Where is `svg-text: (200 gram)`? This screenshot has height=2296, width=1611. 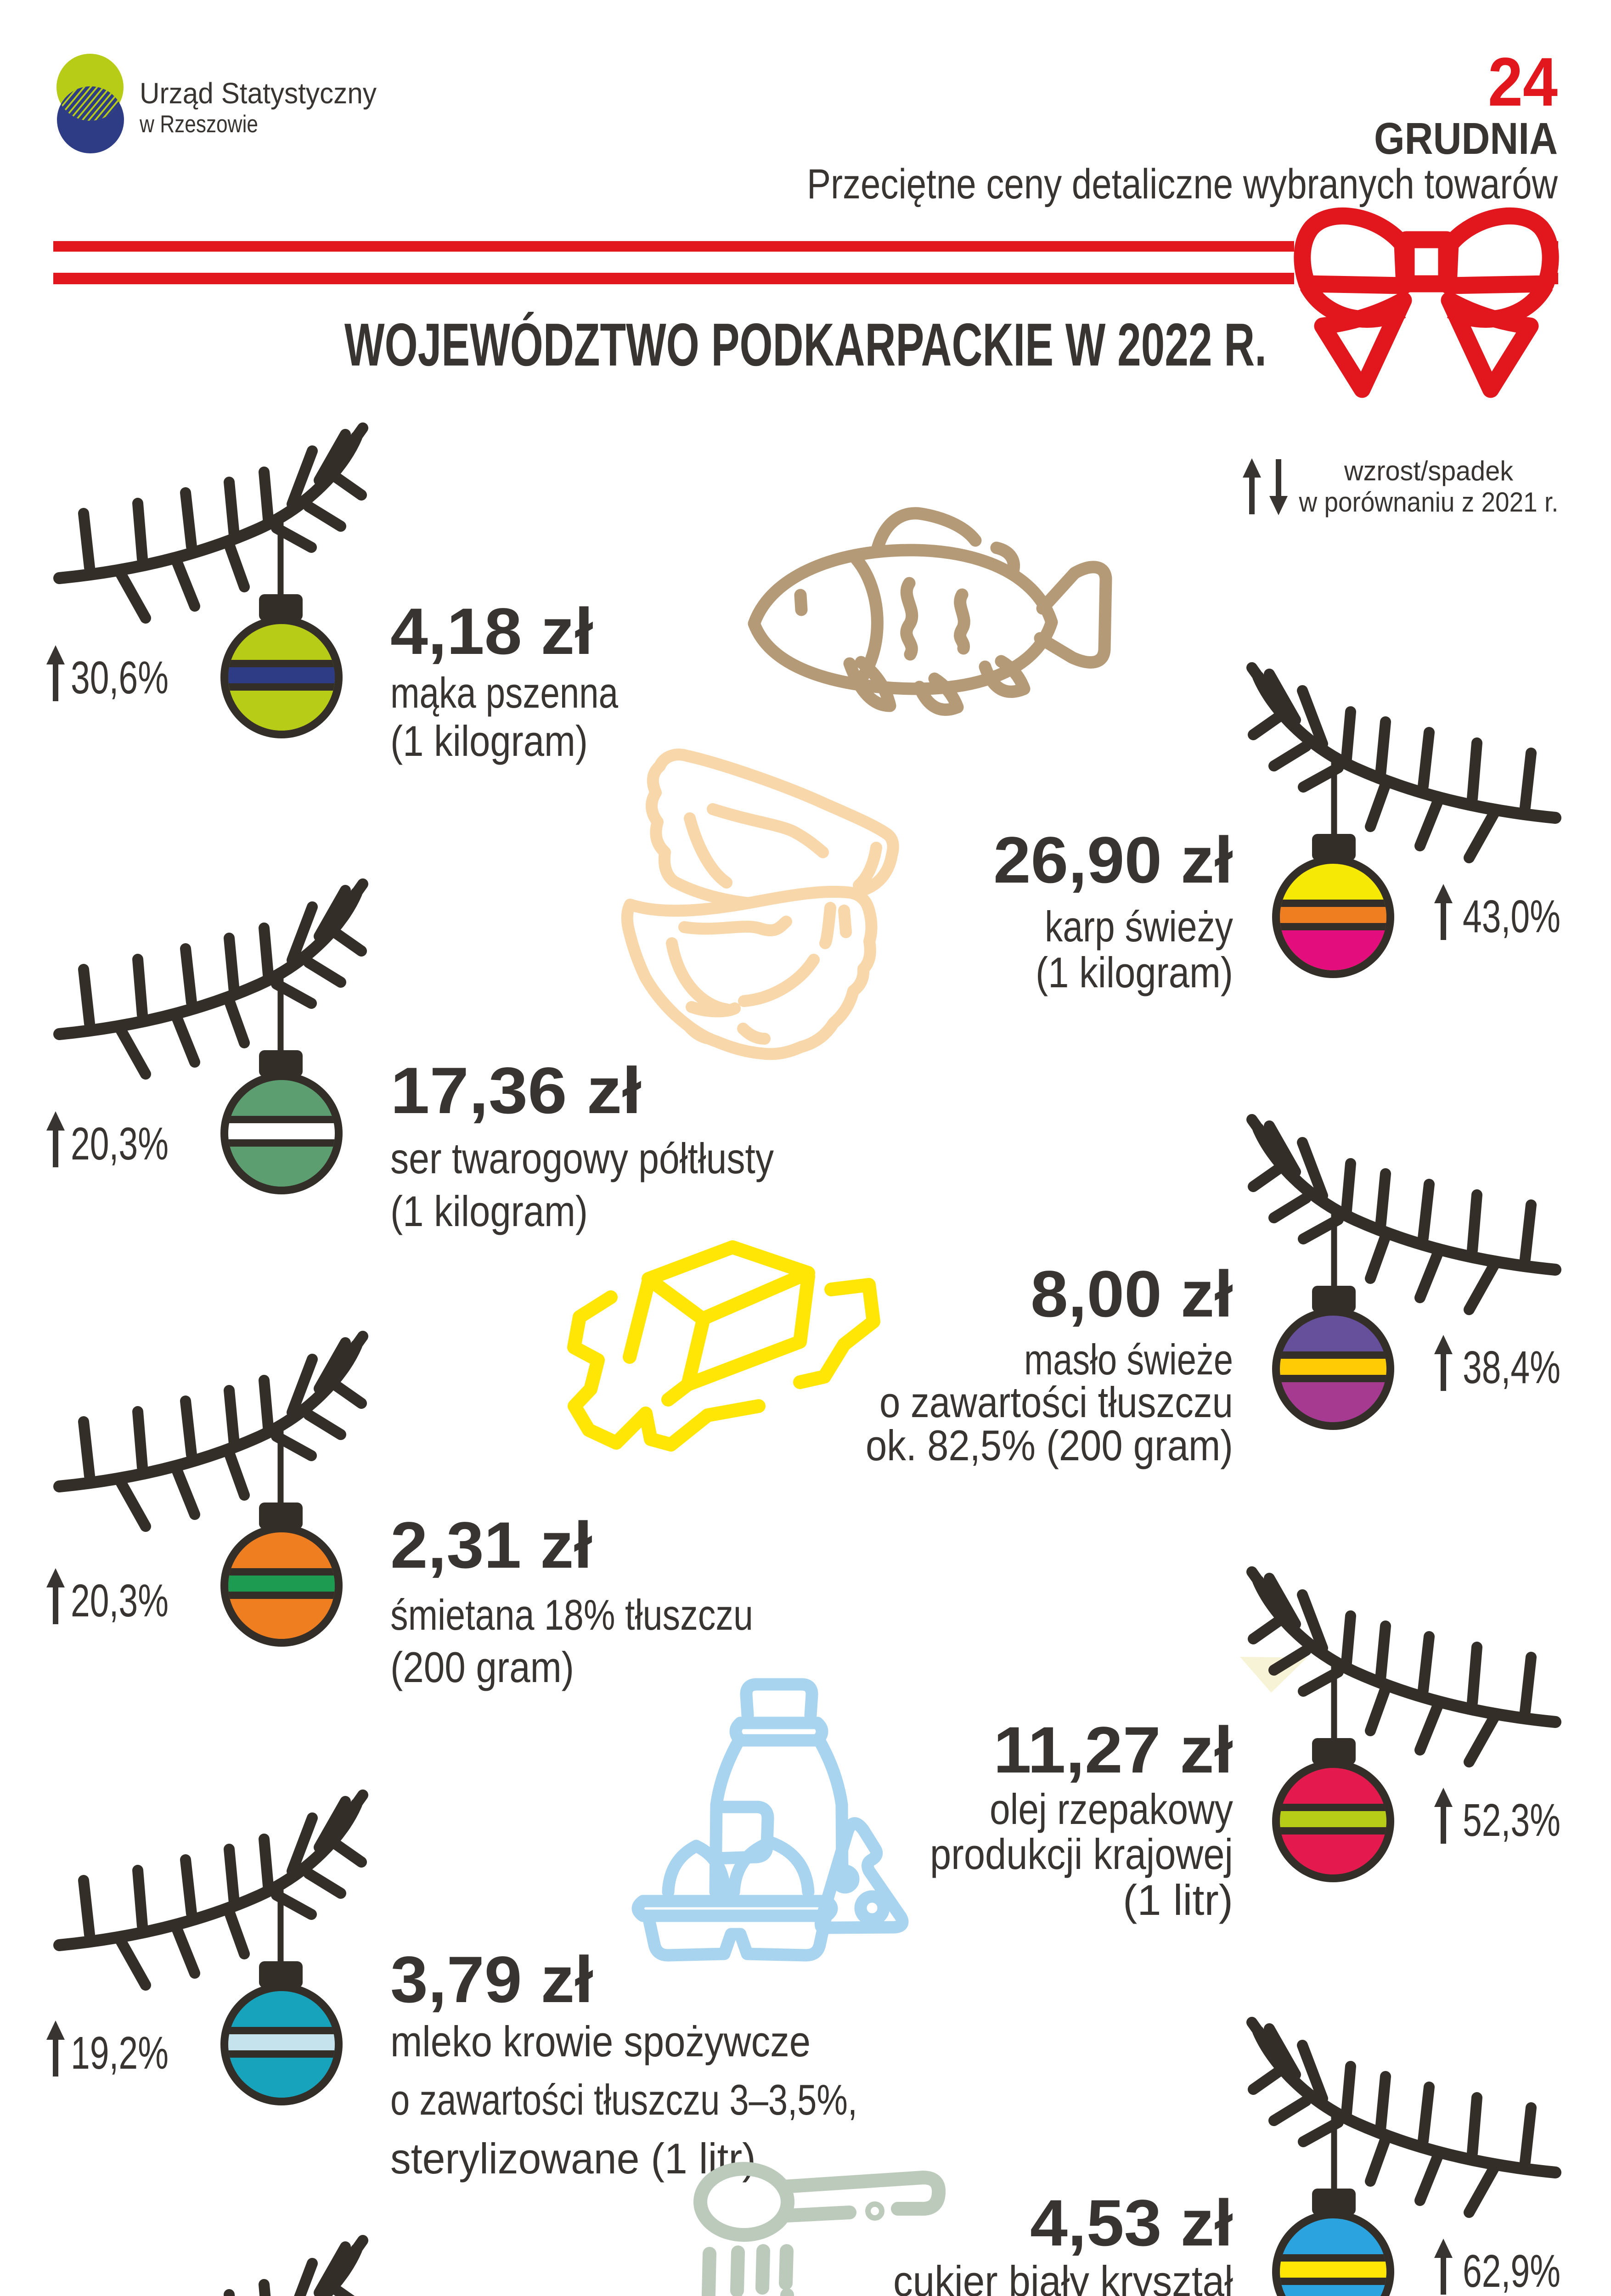 svg-text: (200 gram) is located at coordinates (482, 1667).